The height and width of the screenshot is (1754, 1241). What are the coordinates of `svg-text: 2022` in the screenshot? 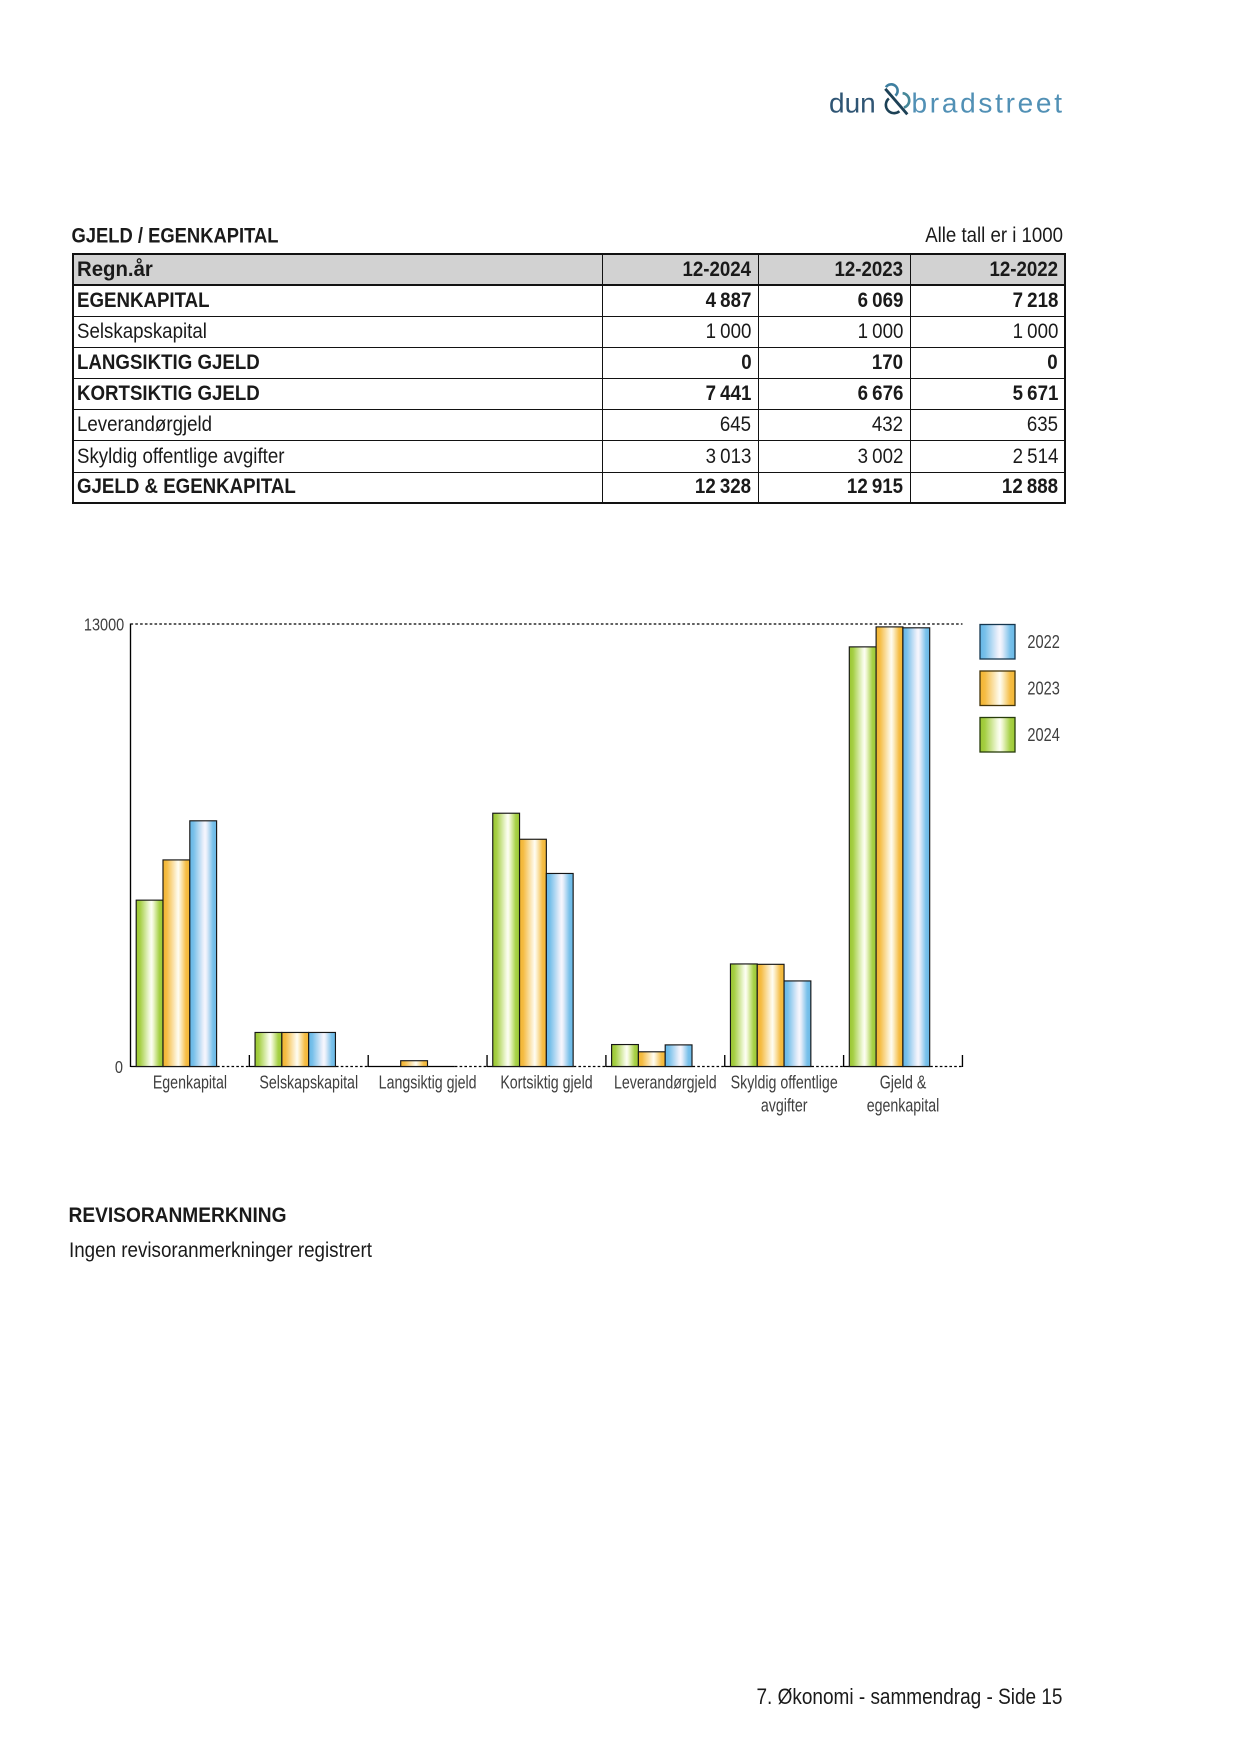 It's located at (1043, 641).